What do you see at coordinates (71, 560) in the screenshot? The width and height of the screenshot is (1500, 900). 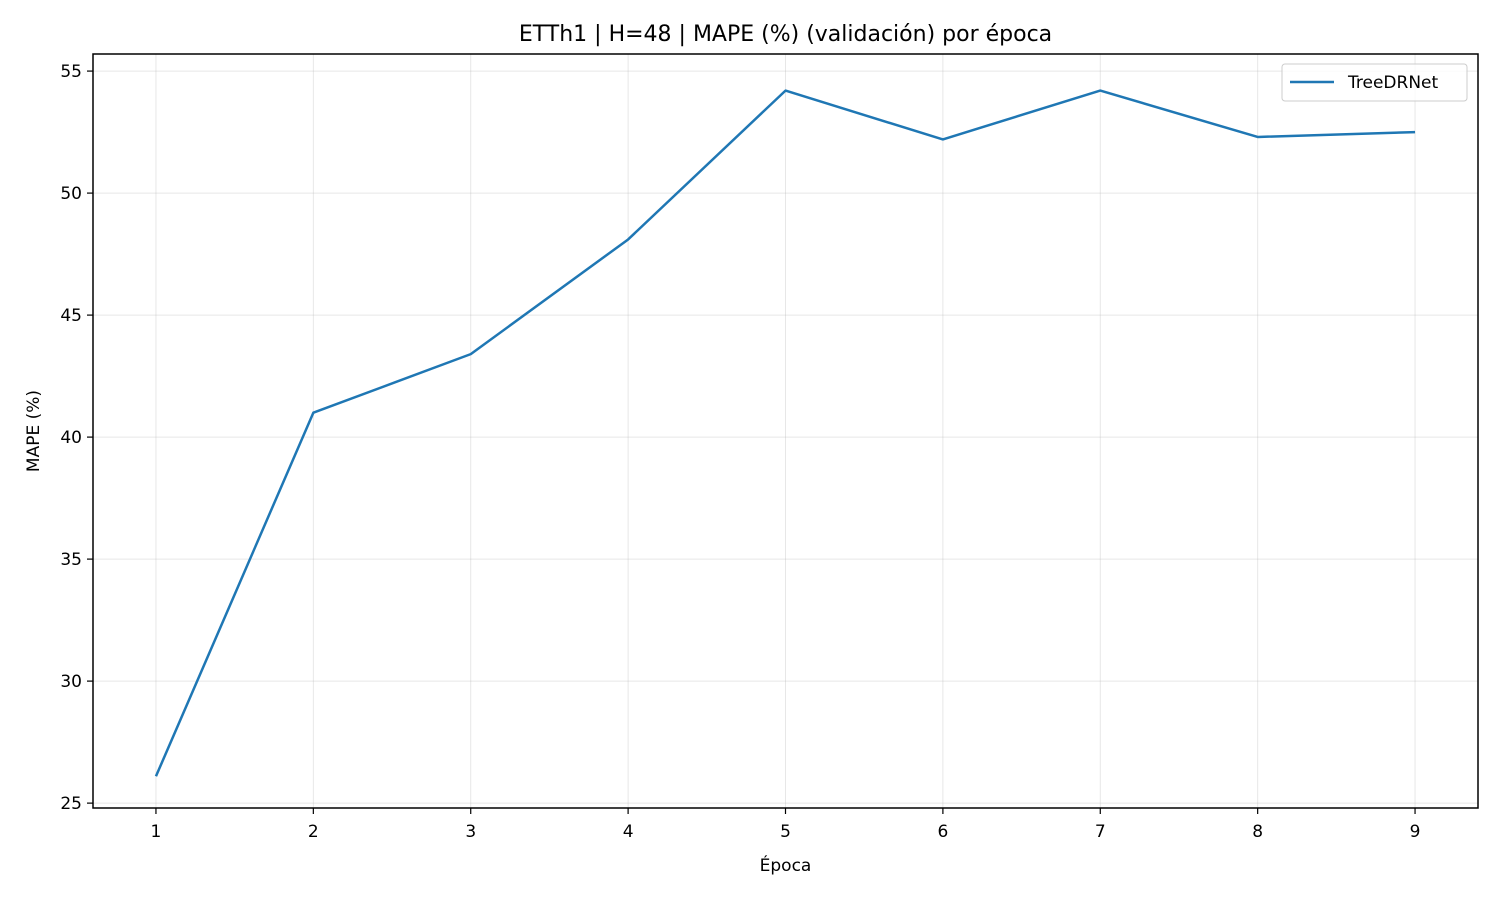 I see `y-tick-label: 35` at bounding box center [71, 560].